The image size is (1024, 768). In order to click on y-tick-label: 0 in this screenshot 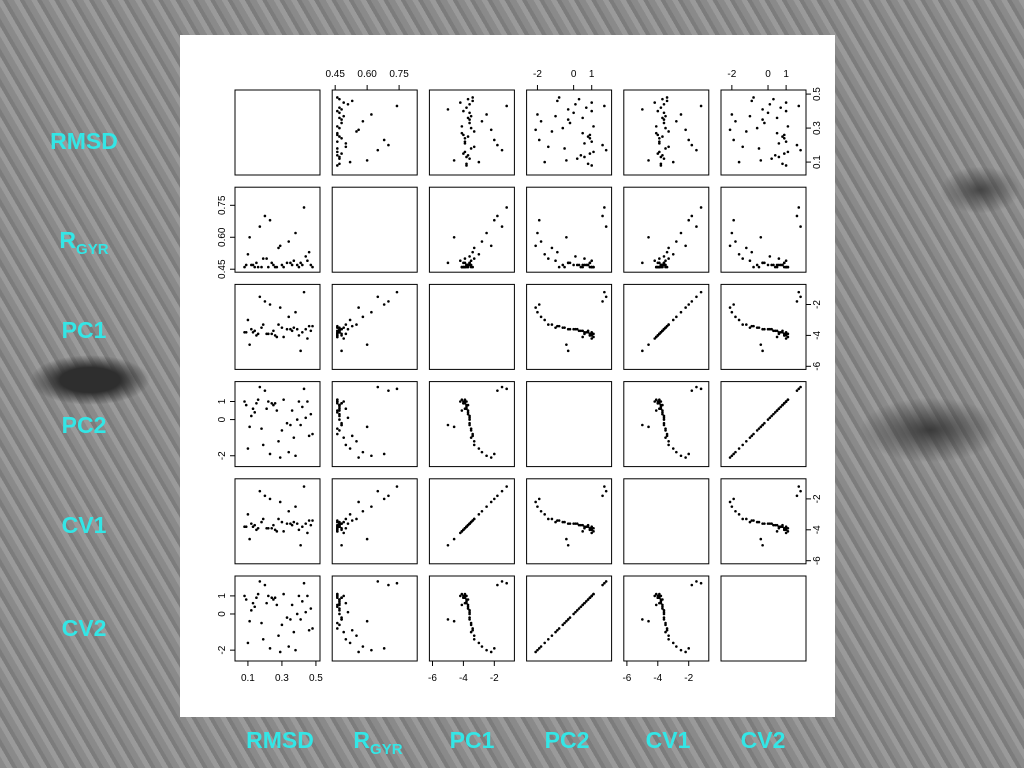, I will do `click(222, 419)`.